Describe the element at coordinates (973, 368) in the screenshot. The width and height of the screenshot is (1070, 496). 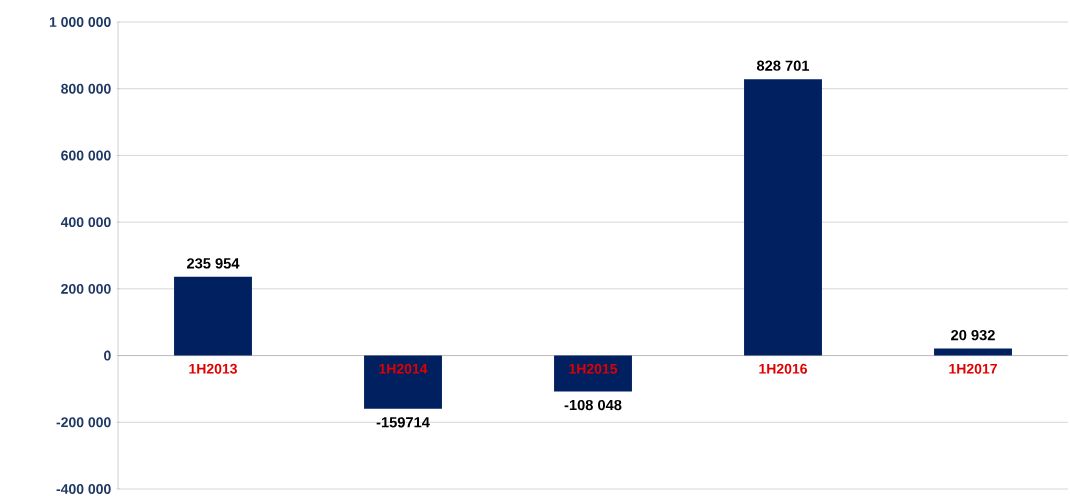
I see `x-tick-label: 1H2017` at that location.